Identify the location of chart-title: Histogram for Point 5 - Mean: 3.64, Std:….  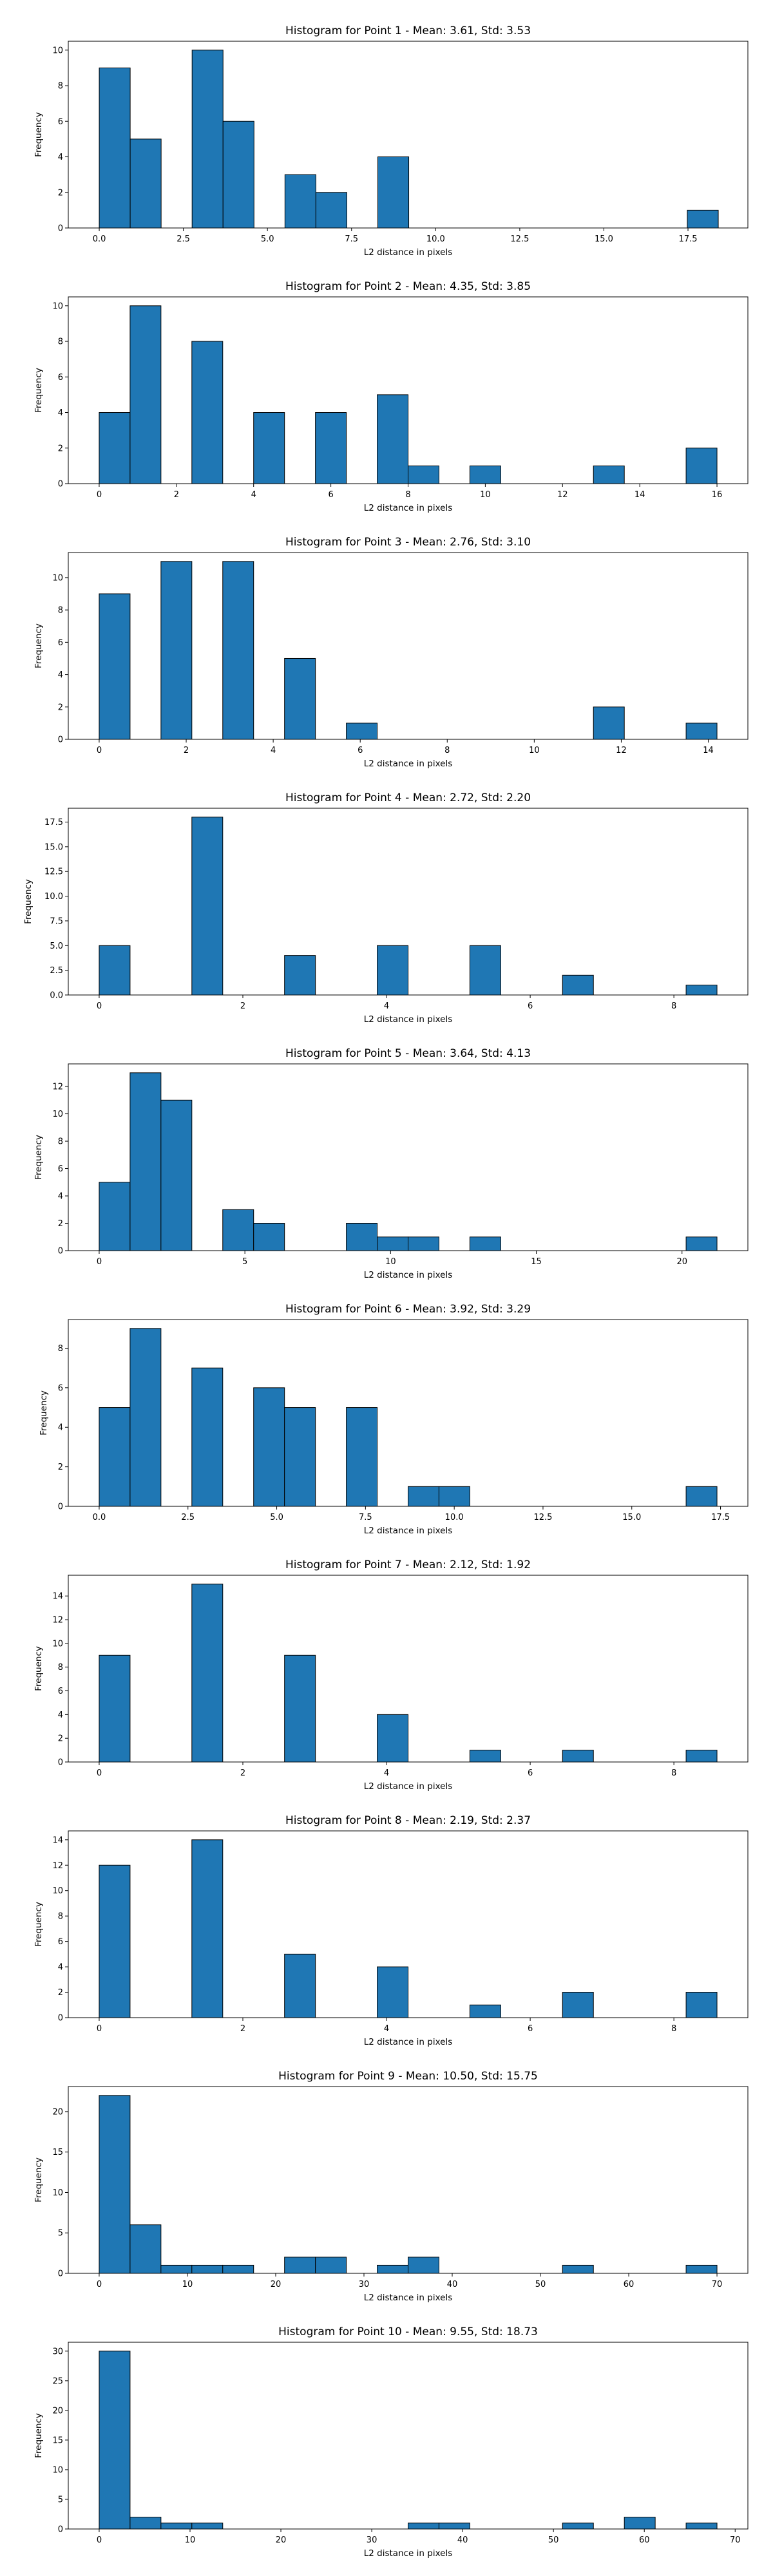
(408, 1053).